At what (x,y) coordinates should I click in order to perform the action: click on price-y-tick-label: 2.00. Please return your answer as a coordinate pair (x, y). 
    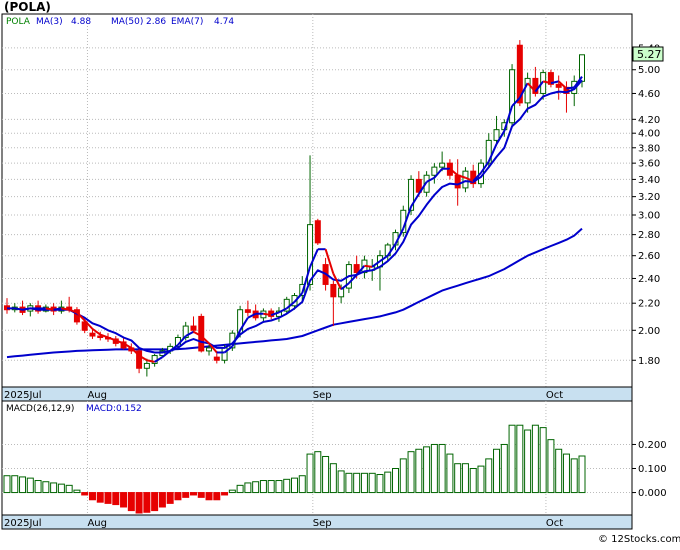
    Looking at the image, I should click on (649, 331).